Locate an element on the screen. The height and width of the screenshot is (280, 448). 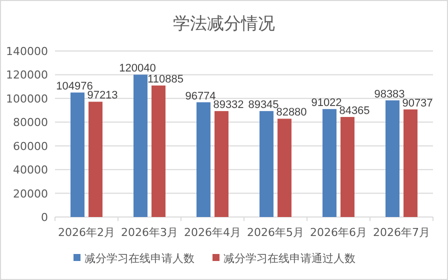
data-label: 96774 is located at coordinates (200, 96).